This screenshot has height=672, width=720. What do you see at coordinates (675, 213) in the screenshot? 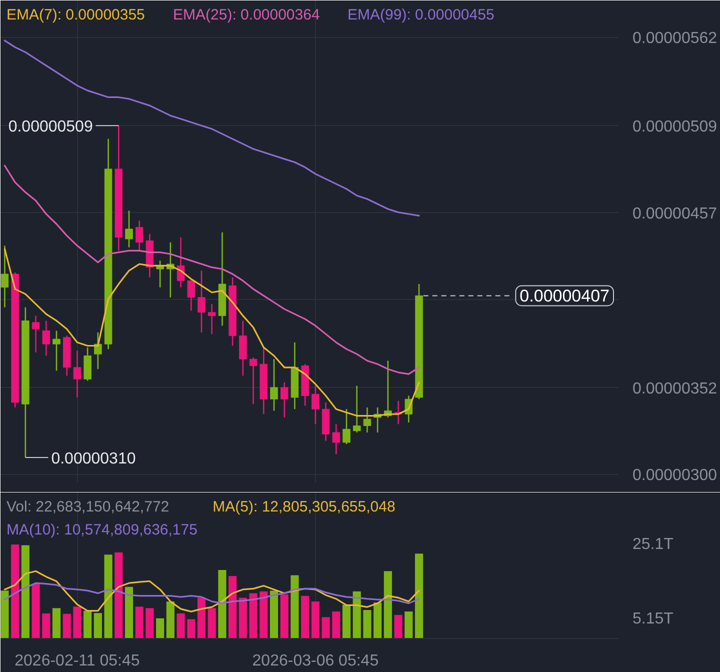
I see `y-tick-label: 0.00000457` at bounding box center [675, 213].